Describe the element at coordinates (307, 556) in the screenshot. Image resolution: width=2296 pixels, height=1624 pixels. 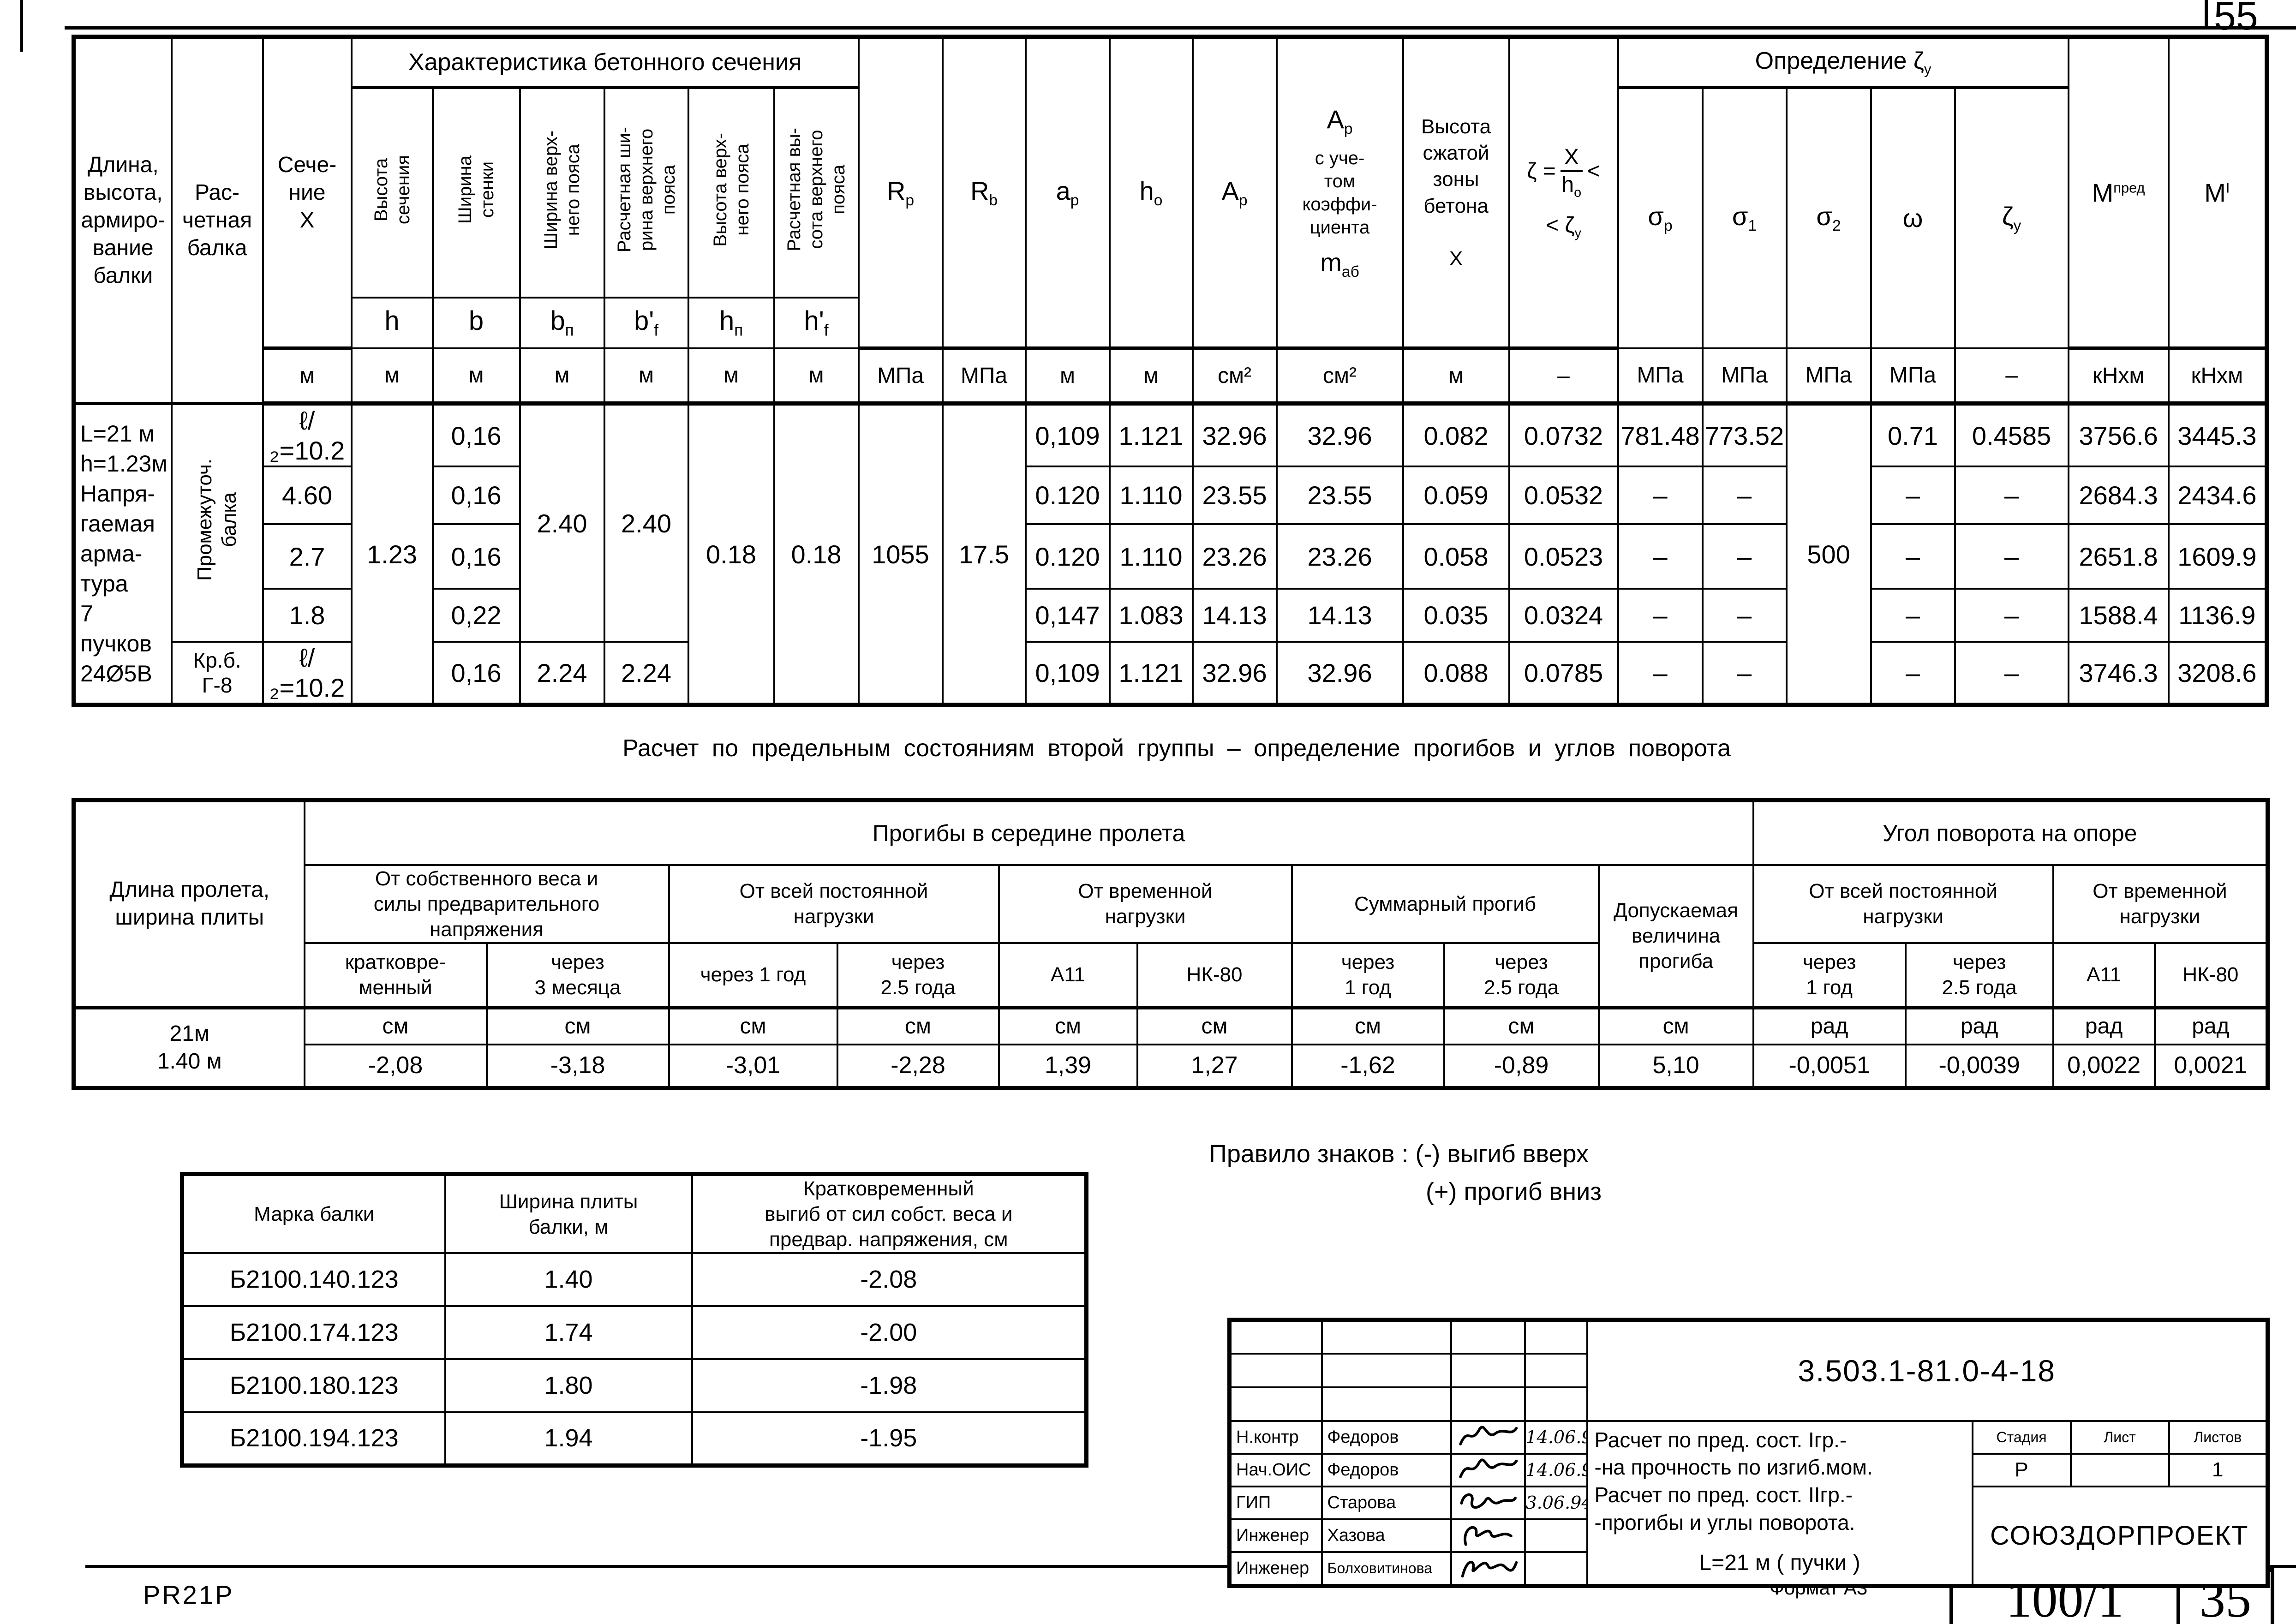
I see `t1-cell: 2.7` at that location.